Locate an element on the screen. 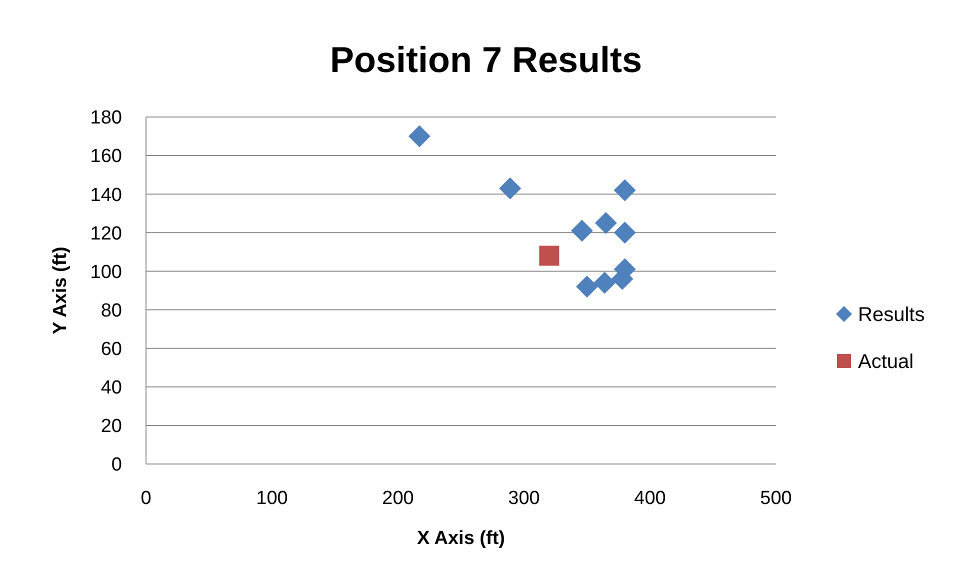 This screenshot has height=585, width=953. y-tick-label: 120 is located at coordinates (106, 233).